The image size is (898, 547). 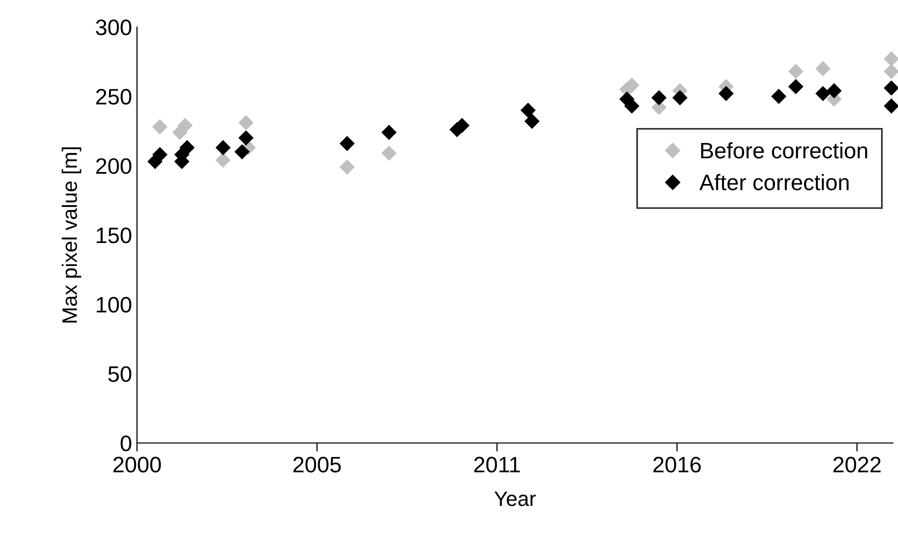 What do you see at coordinates (114, 236) in the screenshot?
I see `y-tick-label: 150` at bounding box center [114, 236].